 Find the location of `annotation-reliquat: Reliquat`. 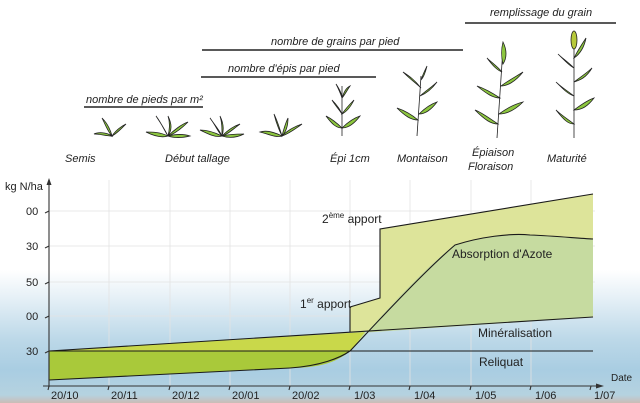

annotation-reliquat: Reliquat is located at coordinates (501, 362).